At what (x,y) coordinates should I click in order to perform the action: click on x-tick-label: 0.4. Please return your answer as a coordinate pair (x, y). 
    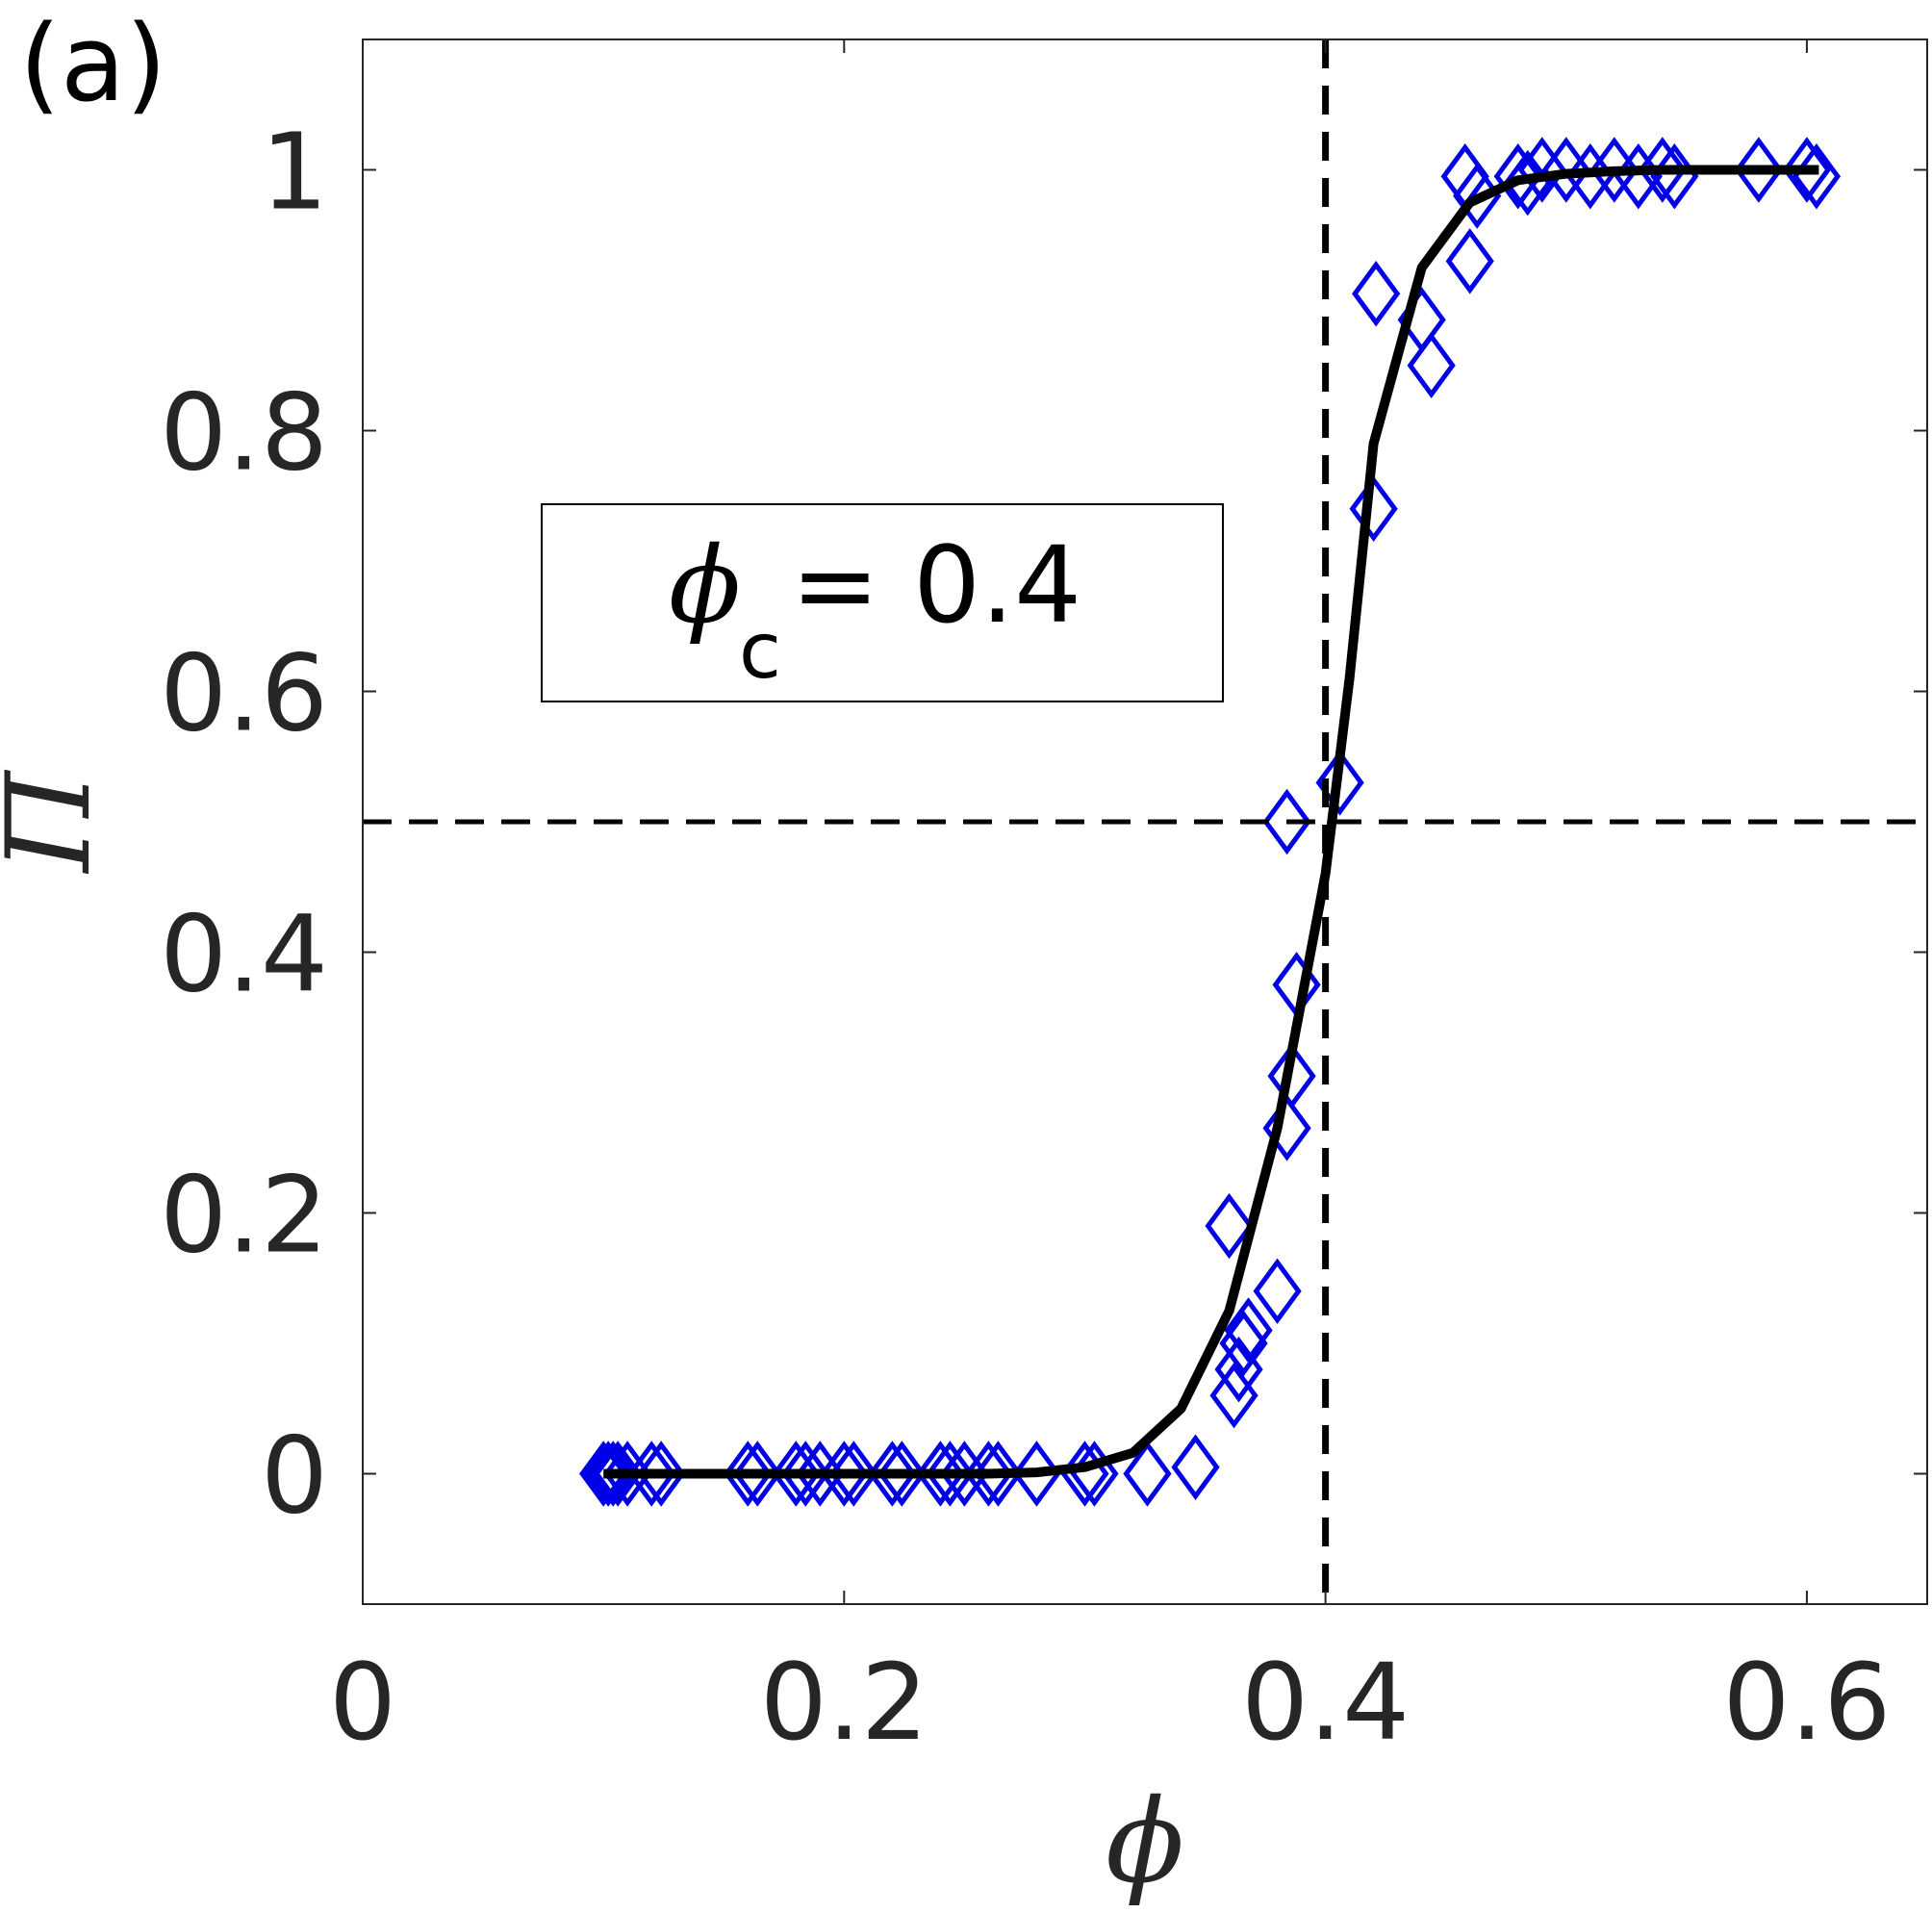
    Looking at the image, I should click on (1325, 1703).